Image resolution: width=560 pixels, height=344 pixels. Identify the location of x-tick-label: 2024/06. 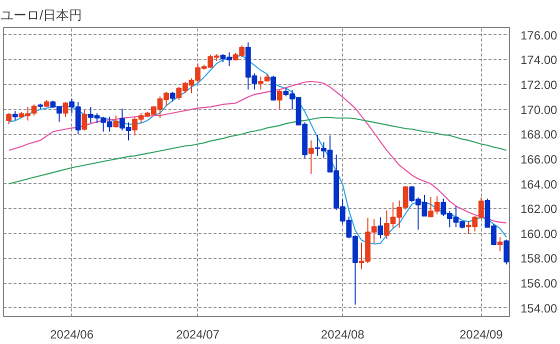
(72, 335).